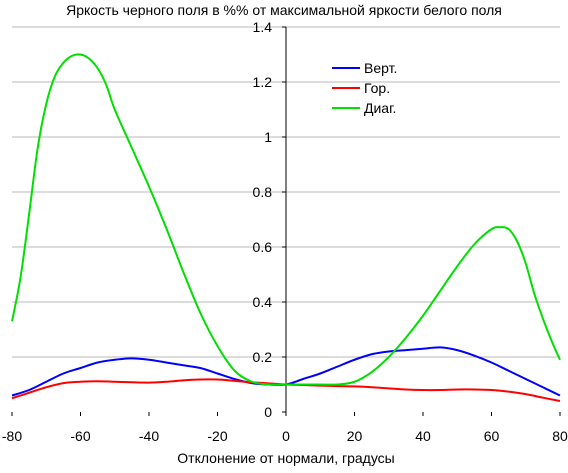  I want to click on legend-label-2: Диаг., so click(380, 108).